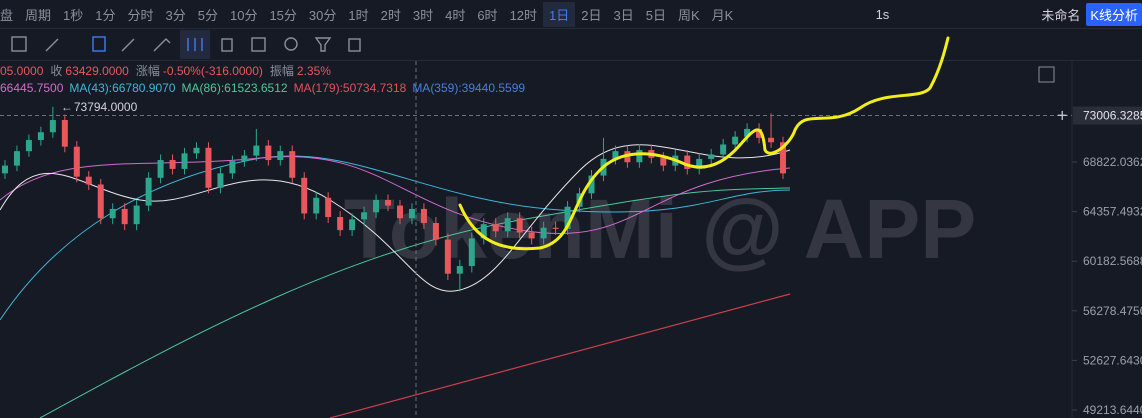 The height and width of the screenshot is (418, 1142). Describe the element at coordinates (1112, 261) in the screenshot. I see `price-label: 60182.5688` at that location.